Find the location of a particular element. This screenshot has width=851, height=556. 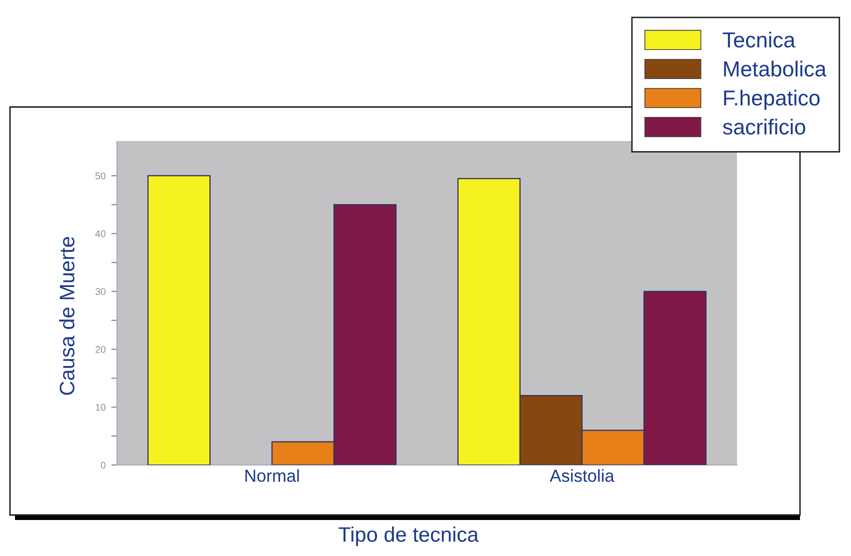

legend-label: sacrificio is located at coordinates (764, 126).